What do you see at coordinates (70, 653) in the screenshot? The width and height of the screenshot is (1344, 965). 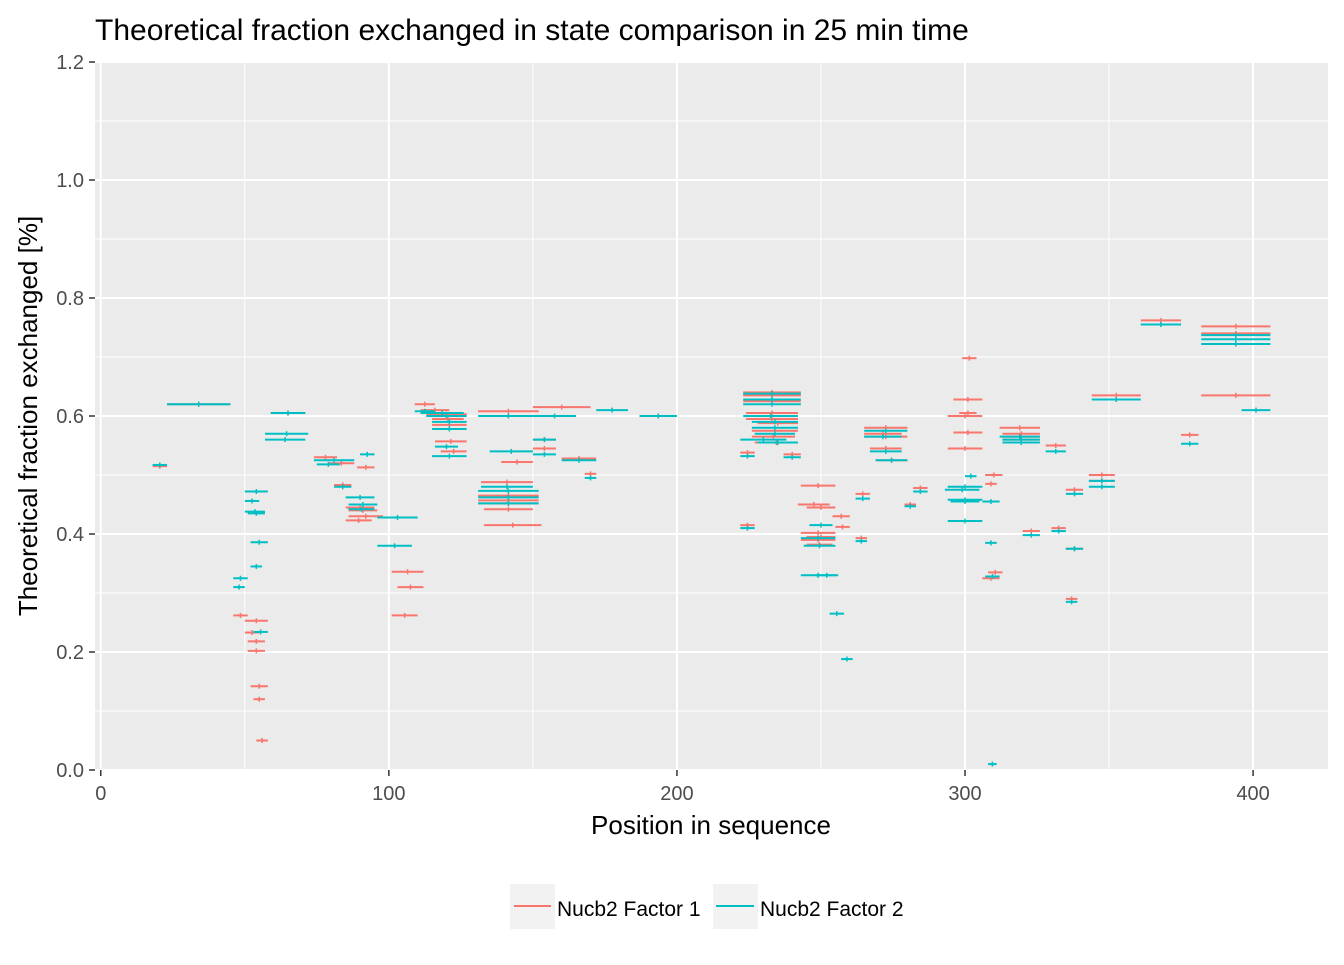 I see `y-tick-label: 0.2` at bounding box center [70, 653].